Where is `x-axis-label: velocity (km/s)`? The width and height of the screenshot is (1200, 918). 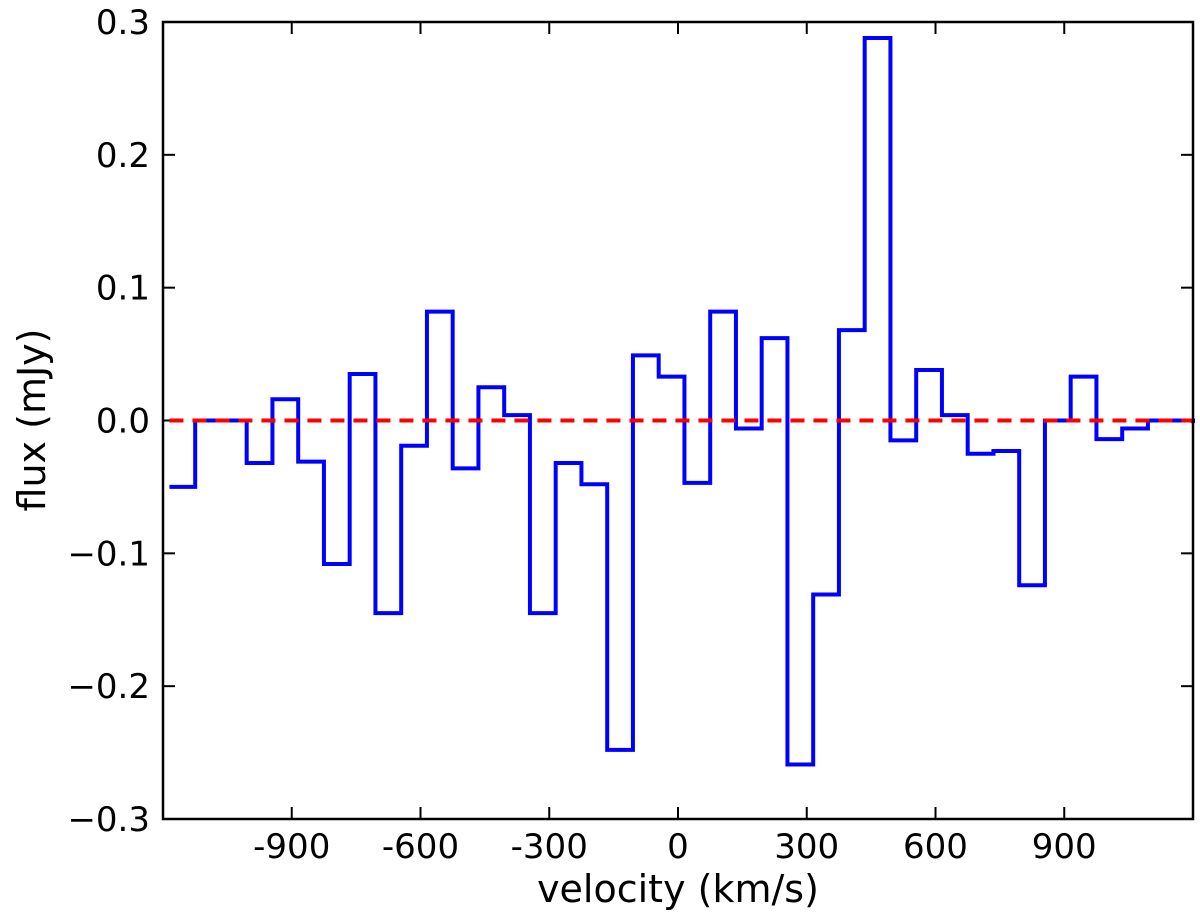
x-axis-label: velocity (km/s) is located at coordinates (678, 889).